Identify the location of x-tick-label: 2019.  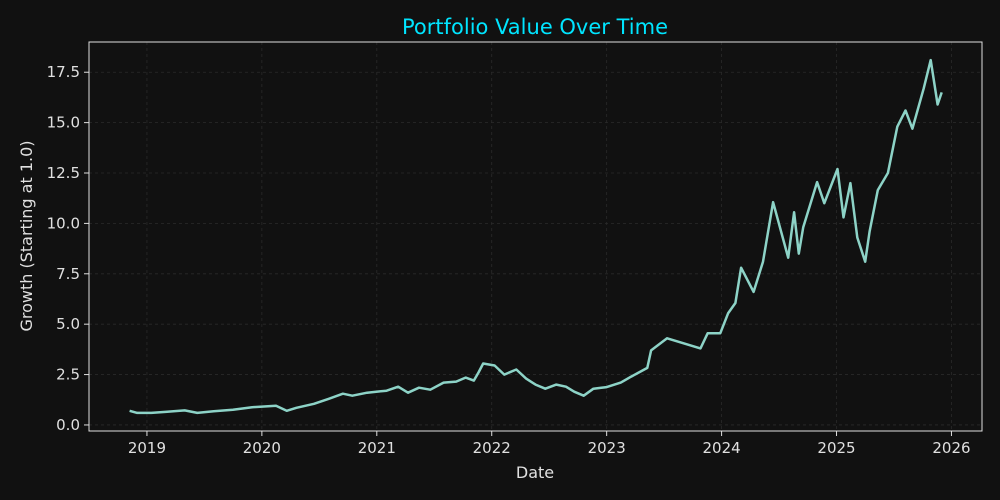
(147, 448).